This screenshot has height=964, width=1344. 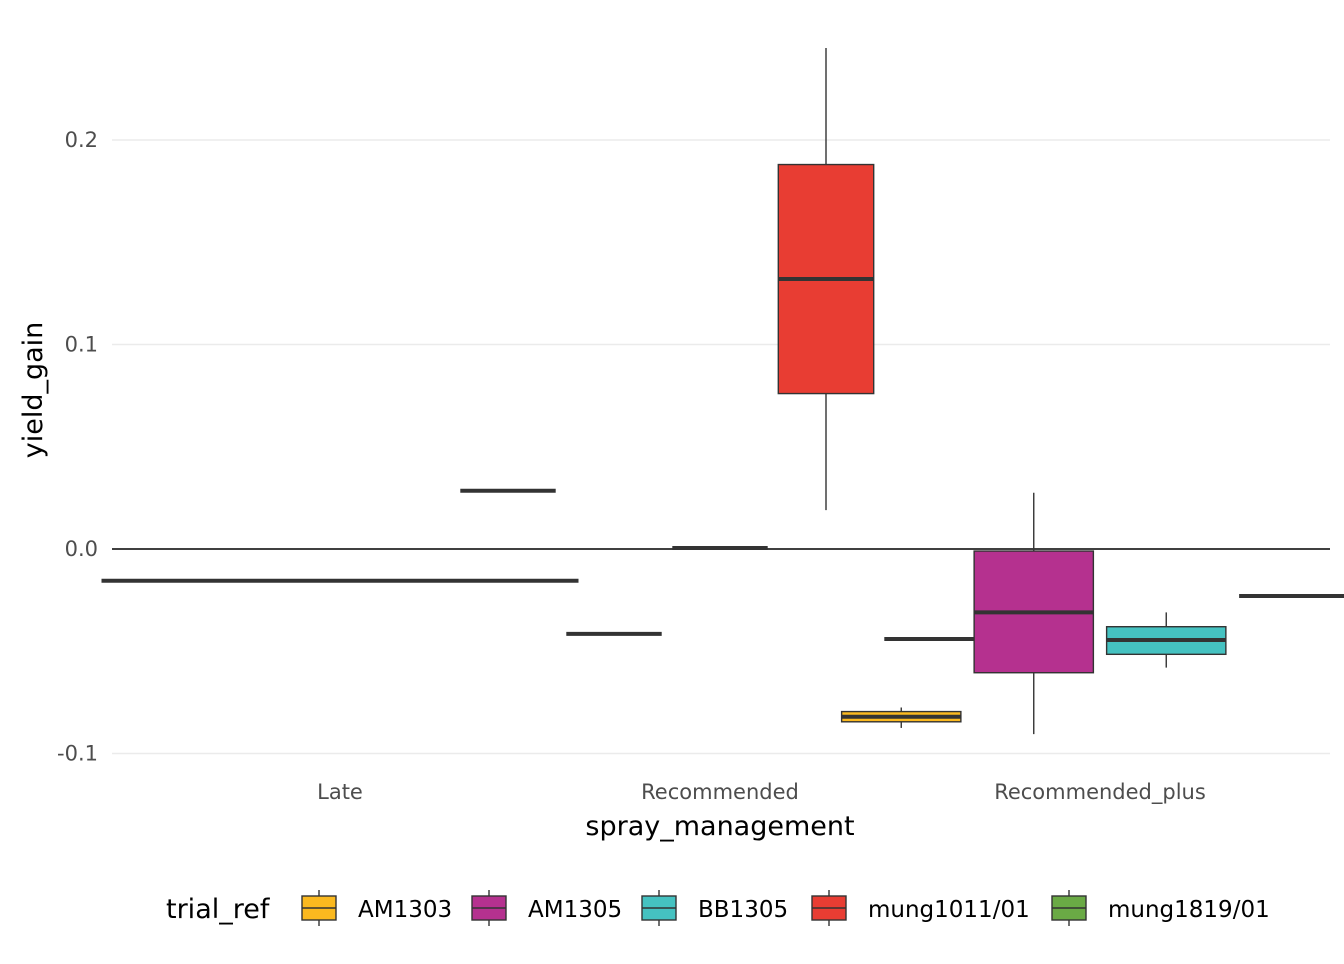 I want to click on legend-item: AM1303, so click(x=377, y=908).